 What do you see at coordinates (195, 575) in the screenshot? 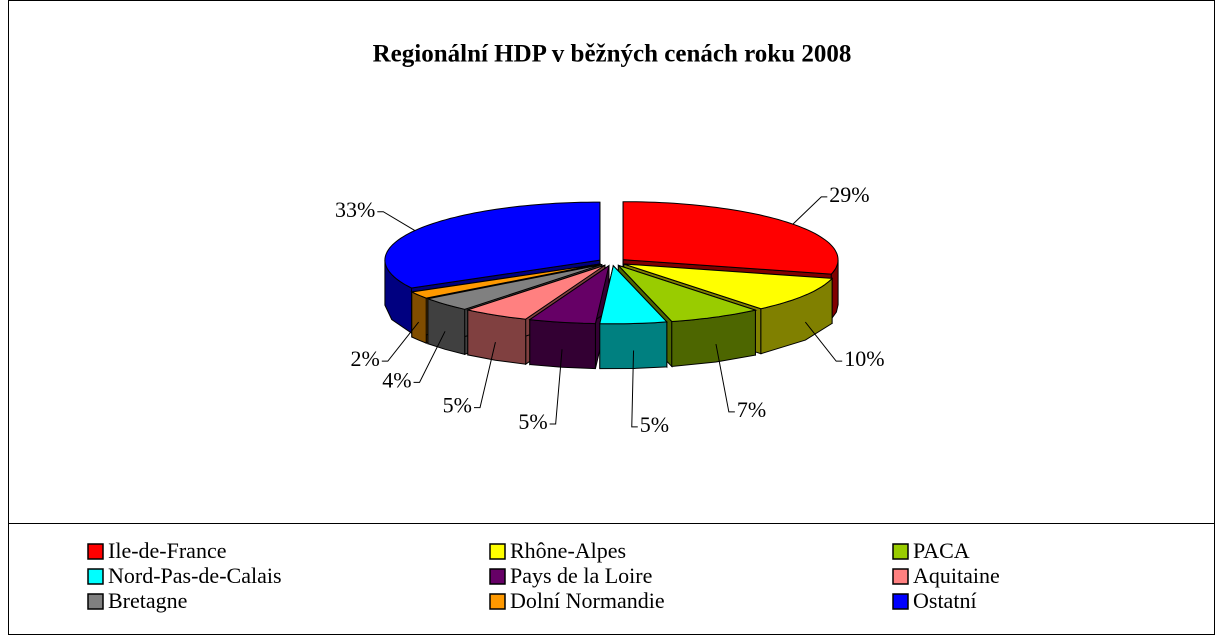
I see `legend-label: Nord-Pas-de-Calais` at bounding box center [195, 575].